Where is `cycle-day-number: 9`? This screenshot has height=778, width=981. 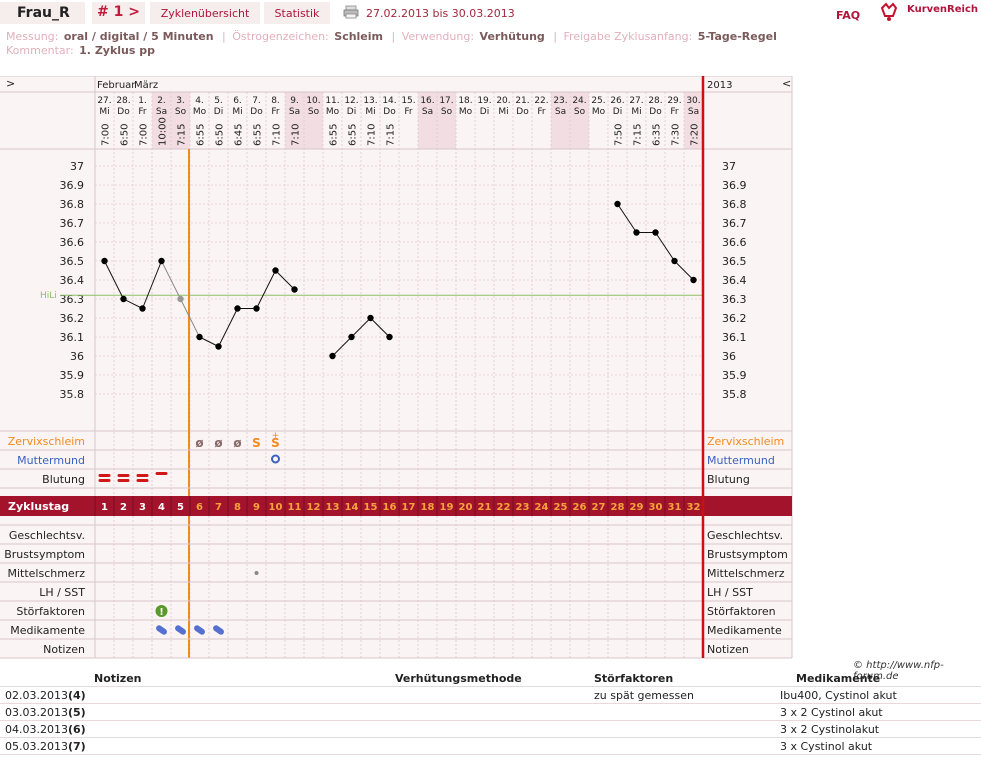
cycle-day-number: 9 is located at coordinates (256, 507).